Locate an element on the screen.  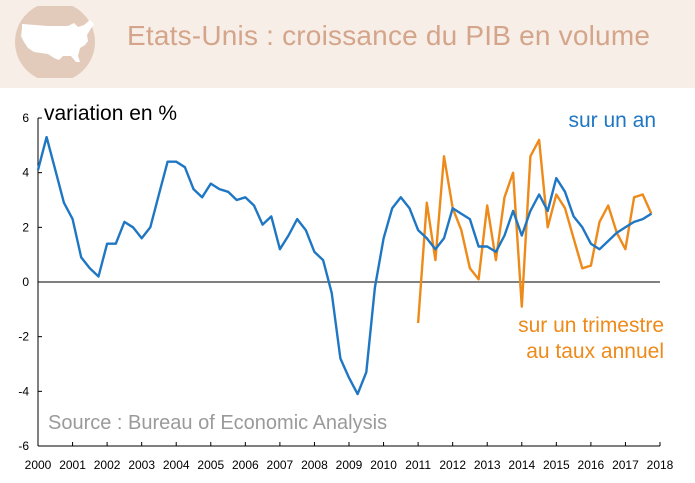
x-tick-label: 2017 is located at coordinates (625, 465).